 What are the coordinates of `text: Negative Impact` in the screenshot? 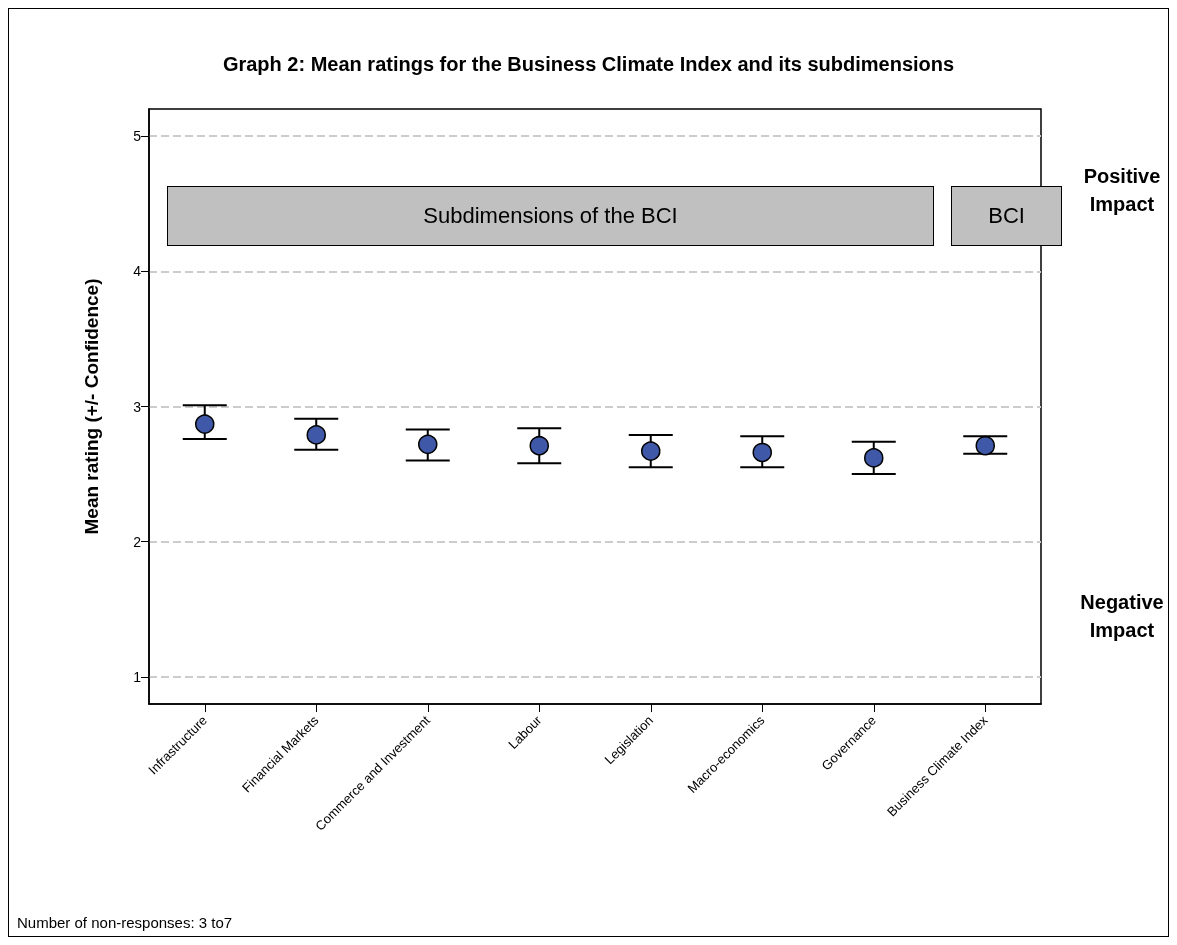 It's located at (1122, 616).